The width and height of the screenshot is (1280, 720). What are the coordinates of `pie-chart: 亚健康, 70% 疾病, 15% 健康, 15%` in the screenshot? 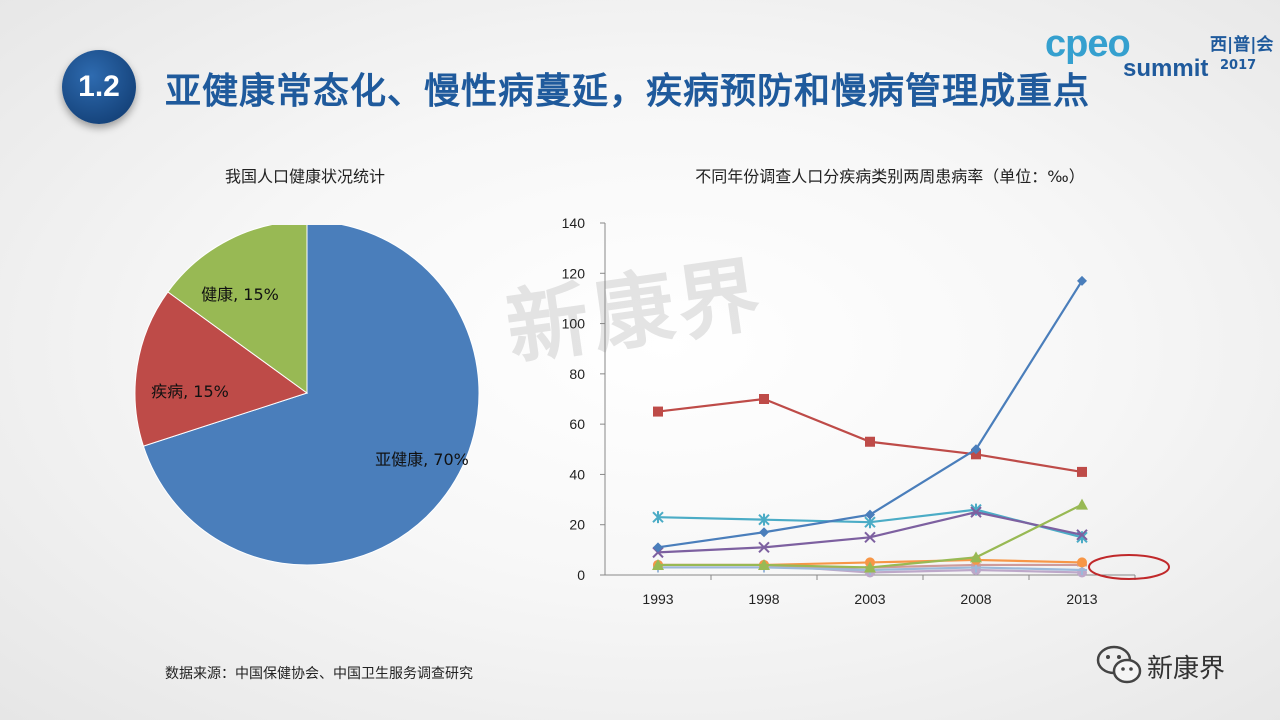 It's located at (307, 395).